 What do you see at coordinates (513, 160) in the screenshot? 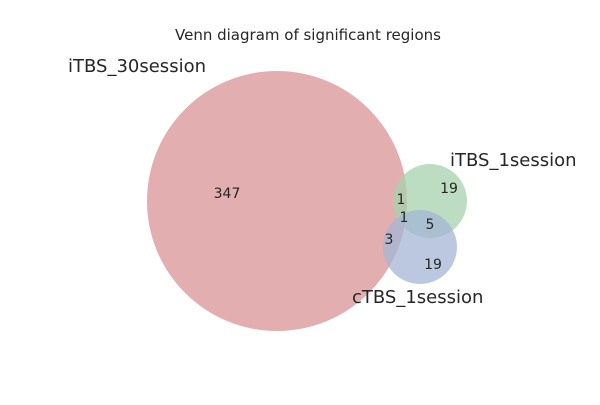
I see `set-label-itbs-1session: iTBS_1session` at bounding box center [513, 160].